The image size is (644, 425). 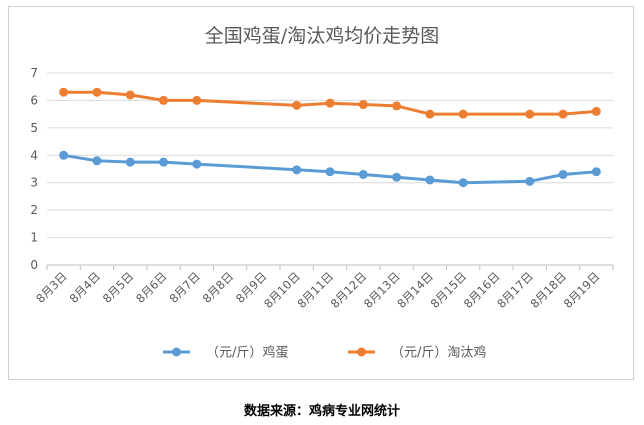 I want to click on y-tick-label: 1, so click(x=34, y=238).